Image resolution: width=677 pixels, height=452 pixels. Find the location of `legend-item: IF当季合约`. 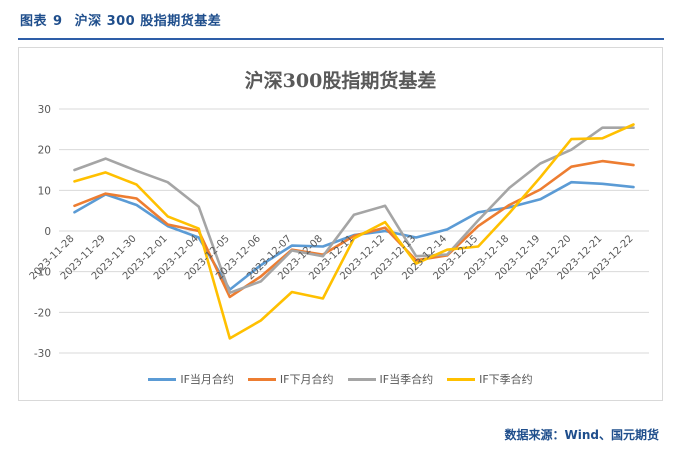

legend-item: IF当季合约 is located at coordinates (390, 379).